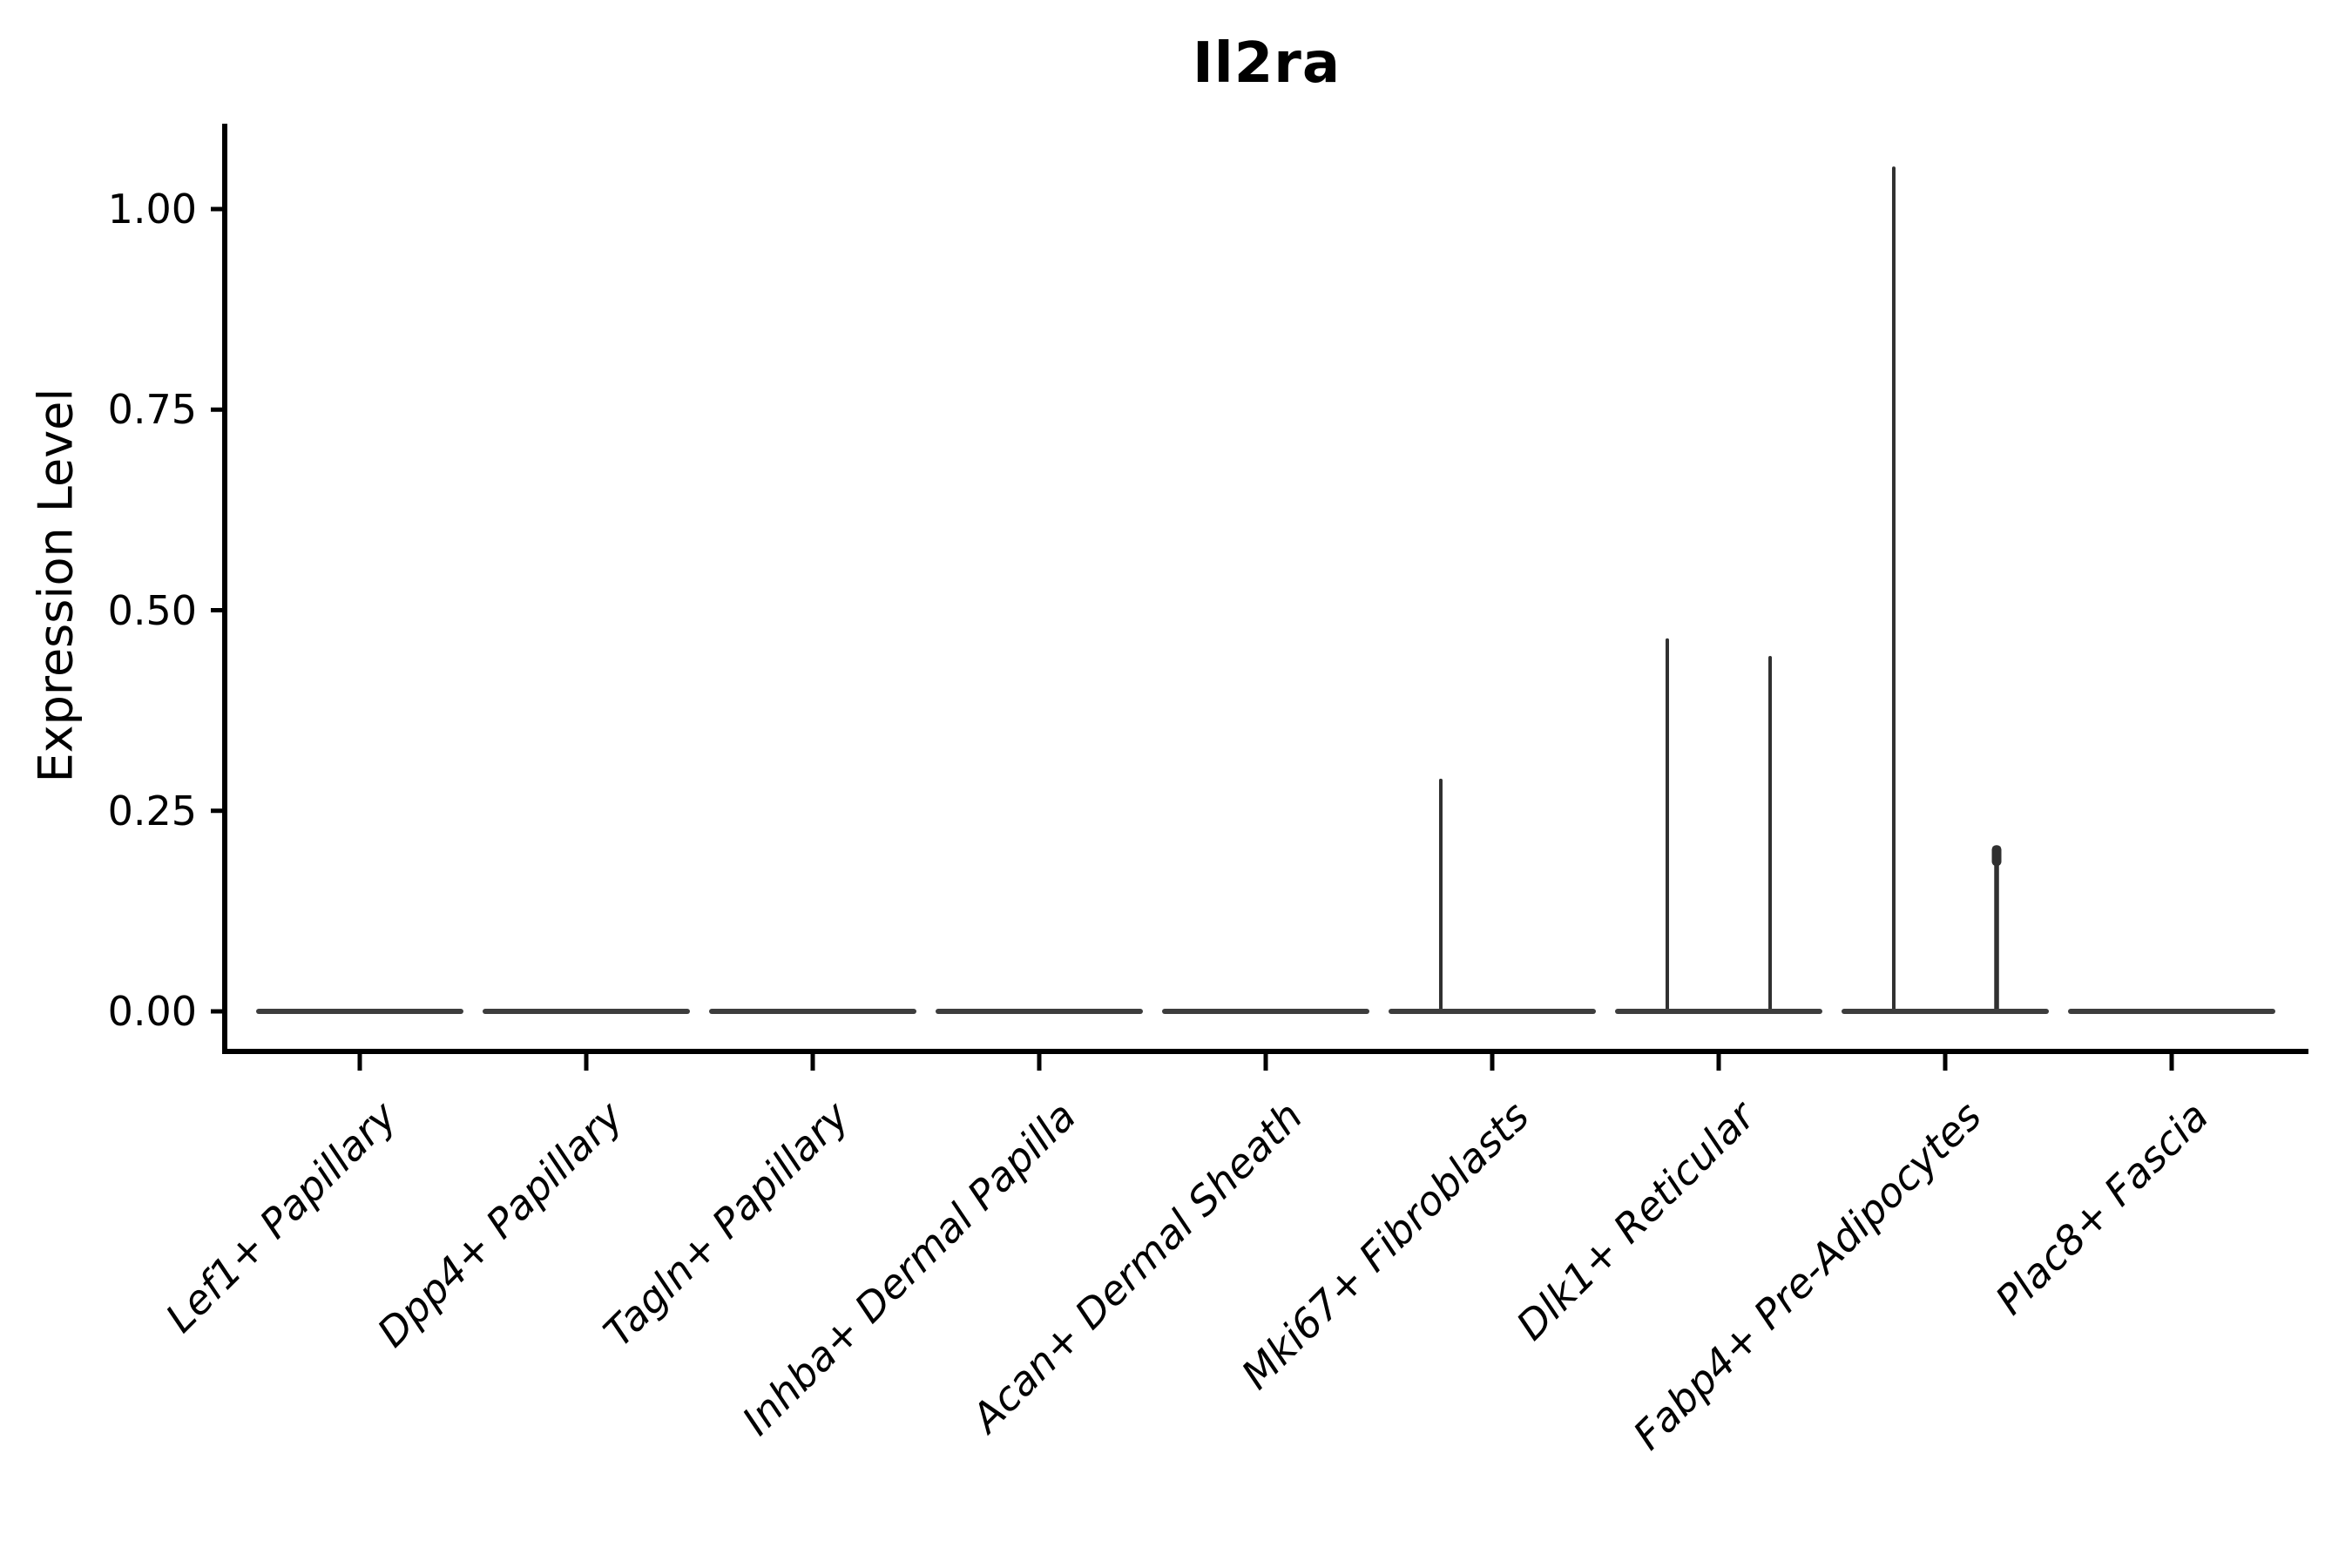 This screenshot has height=1568, width=2352. What do you see at coordinates (1997, 856) in the screenshot?
I see `violin-spike-cap` at bounding box center [1997, 856].